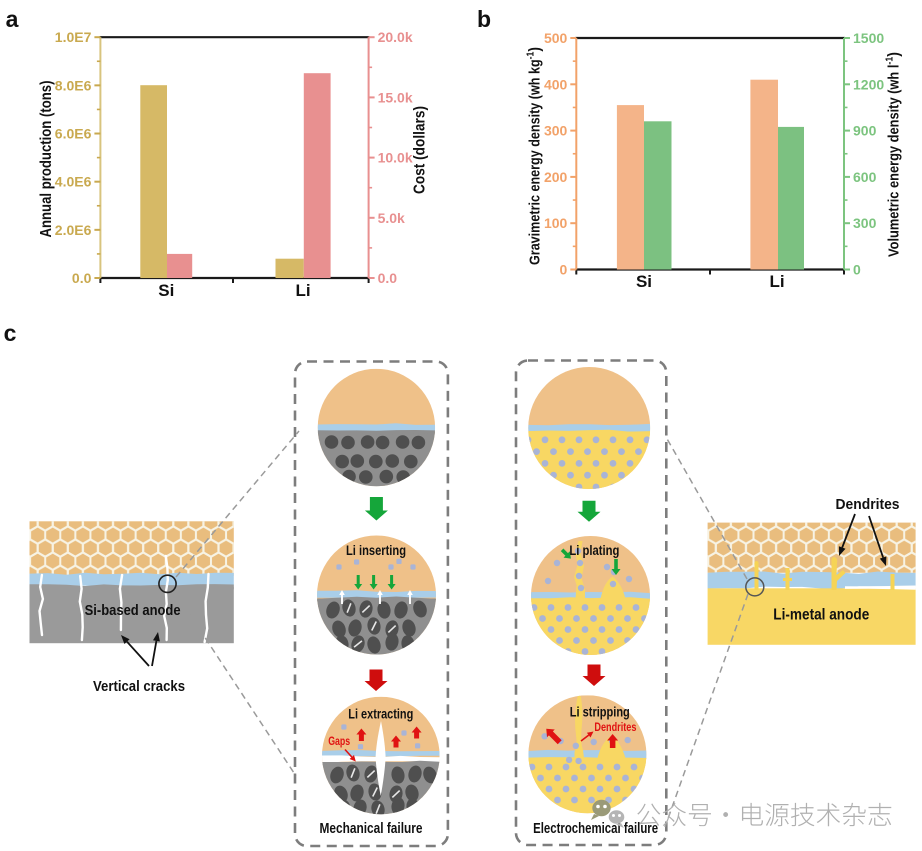 Image resolution: width=922 pixels, height=851 pixels. What do you see at coordinates (595, 829) in the screenshot?
I see `svg-text: Electrochemical failure` at bounding box center [595, 829].